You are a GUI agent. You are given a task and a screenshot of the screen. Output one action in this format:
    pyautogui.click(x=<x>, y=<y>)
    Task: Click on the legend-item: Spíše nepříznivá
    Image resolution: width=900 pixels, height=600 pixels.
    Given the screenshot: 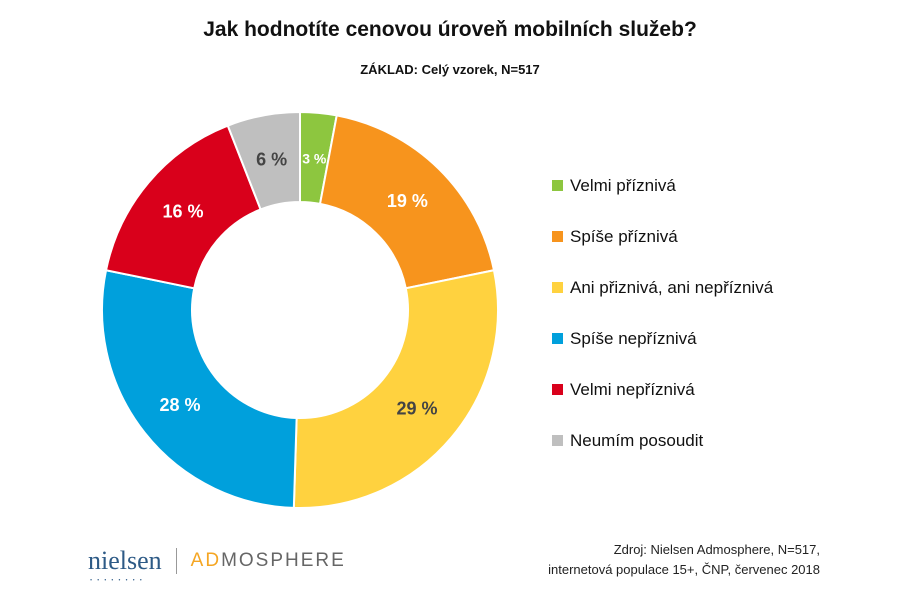 What is the action you would take?
    pyautogui.click(x=662, y=338)
    